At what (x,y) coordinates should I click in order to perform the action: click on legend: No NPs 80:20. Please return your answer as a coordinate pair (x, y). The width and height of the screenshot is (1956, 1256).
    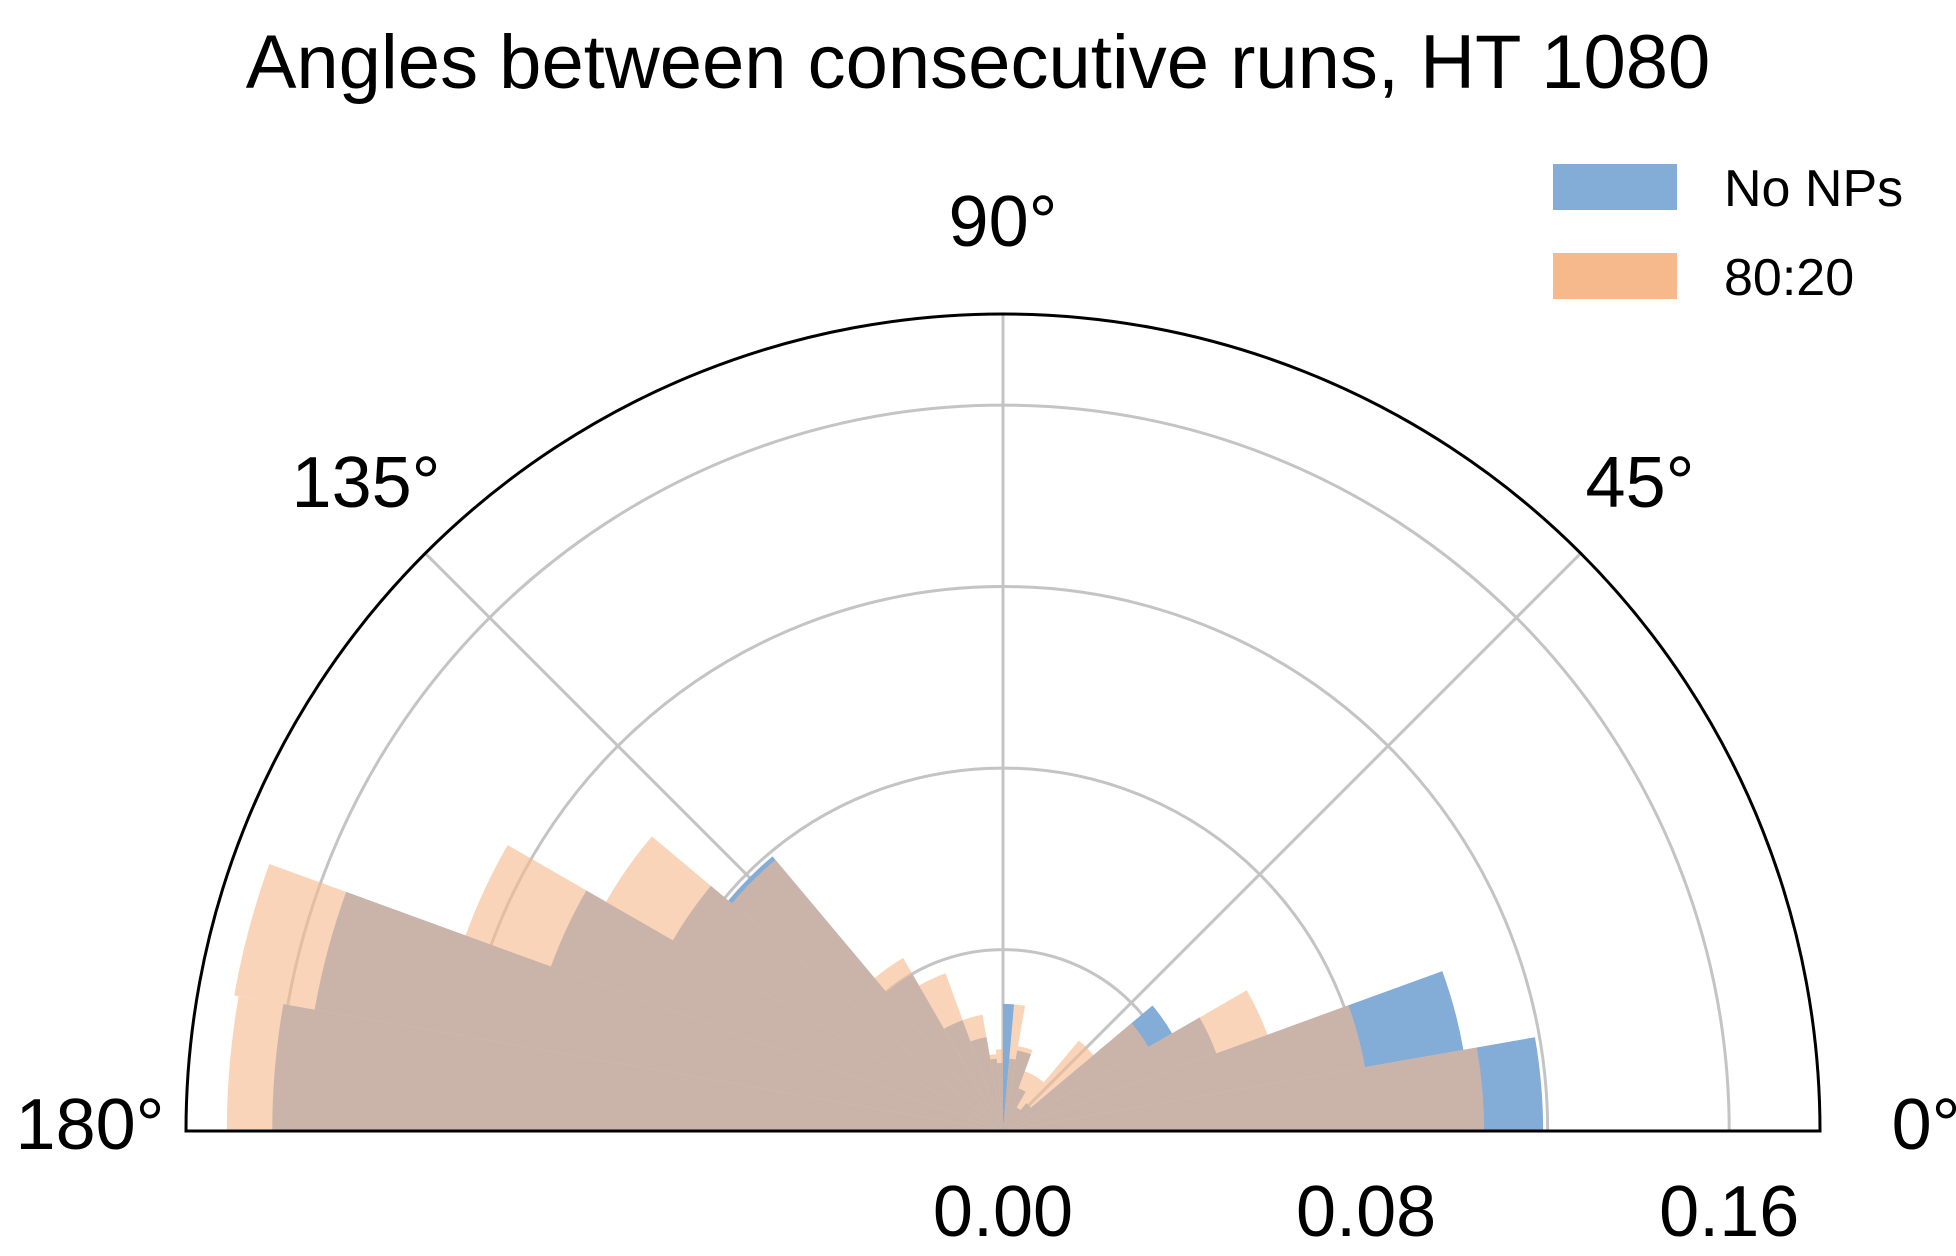
    Looking at the image, I should click on (1728, 233).